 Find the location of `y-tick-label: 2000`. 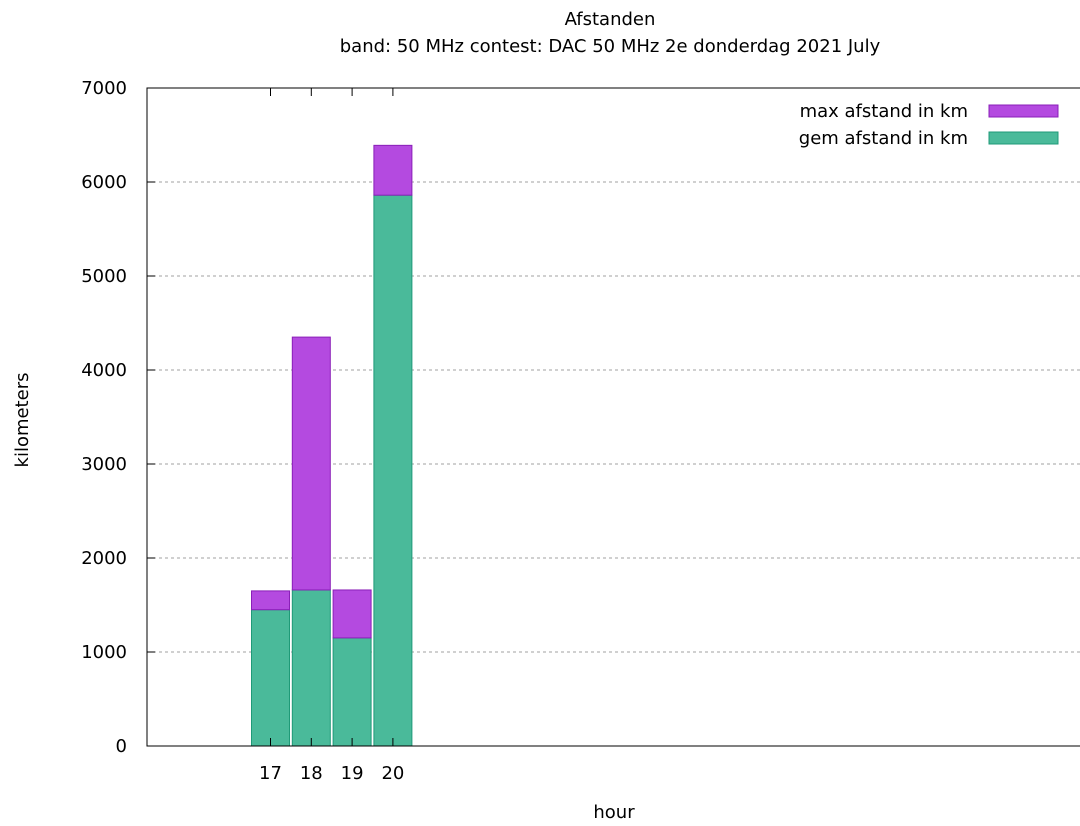

y-tick-label: 2000 is located at coordinates (104, 558).